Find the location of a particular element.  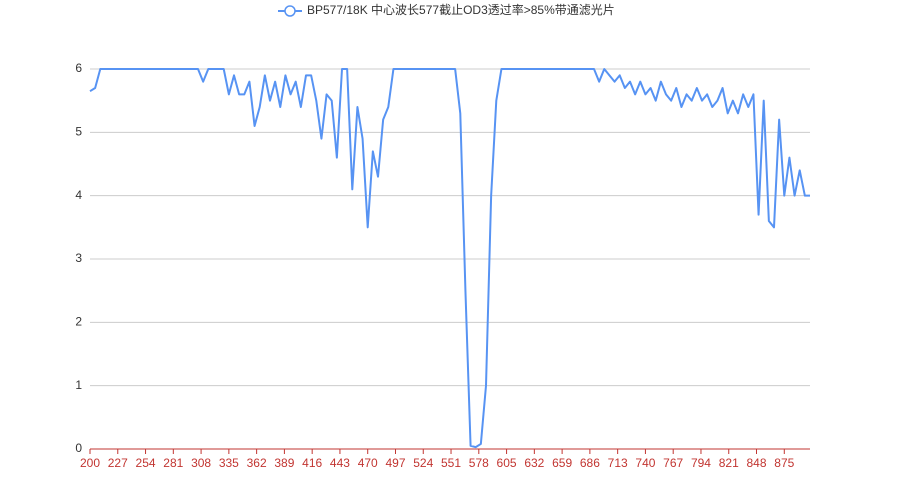

y-tick-label: 0 is located at coordinates (78, 448).